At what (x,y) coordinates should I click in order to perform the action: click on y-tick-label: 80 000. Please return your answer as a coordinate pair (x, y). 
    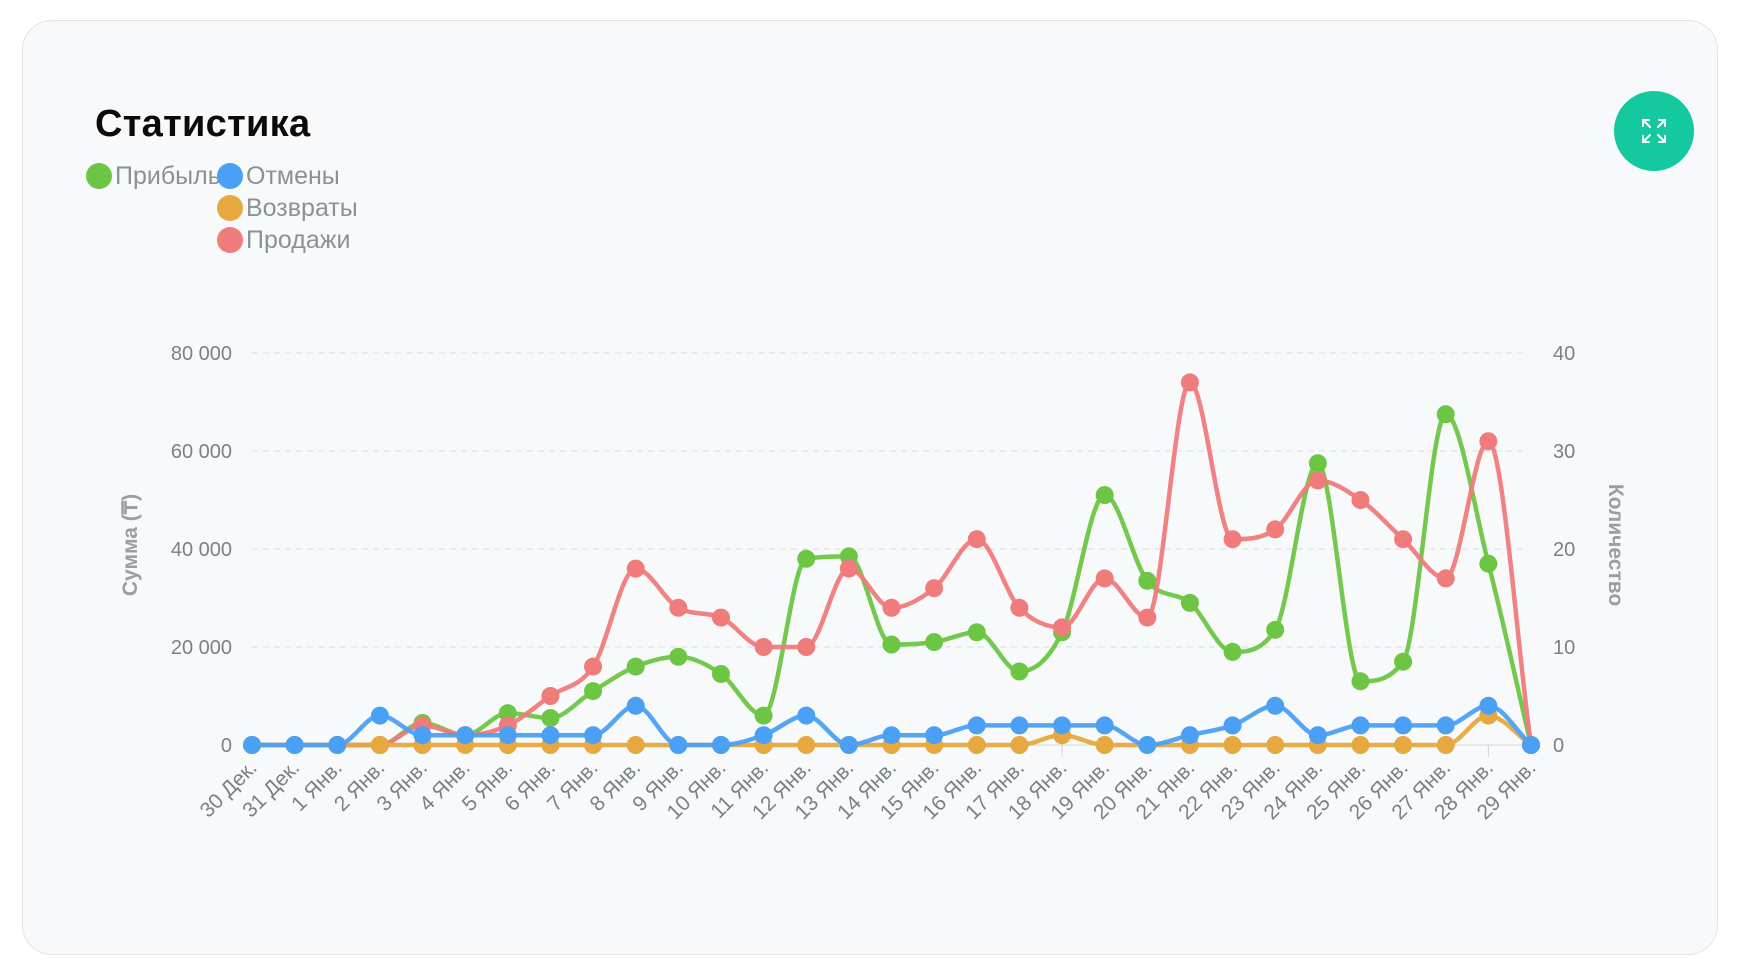
    Looking at the image, I should click on (201, 354).